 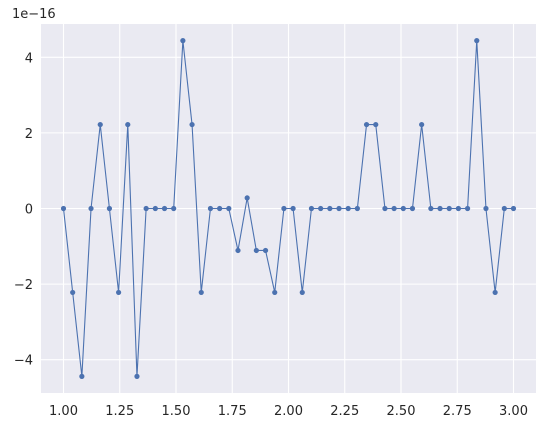 I want to click on y-axis-offset-label: 1e−16, so click(x=34, y=14).